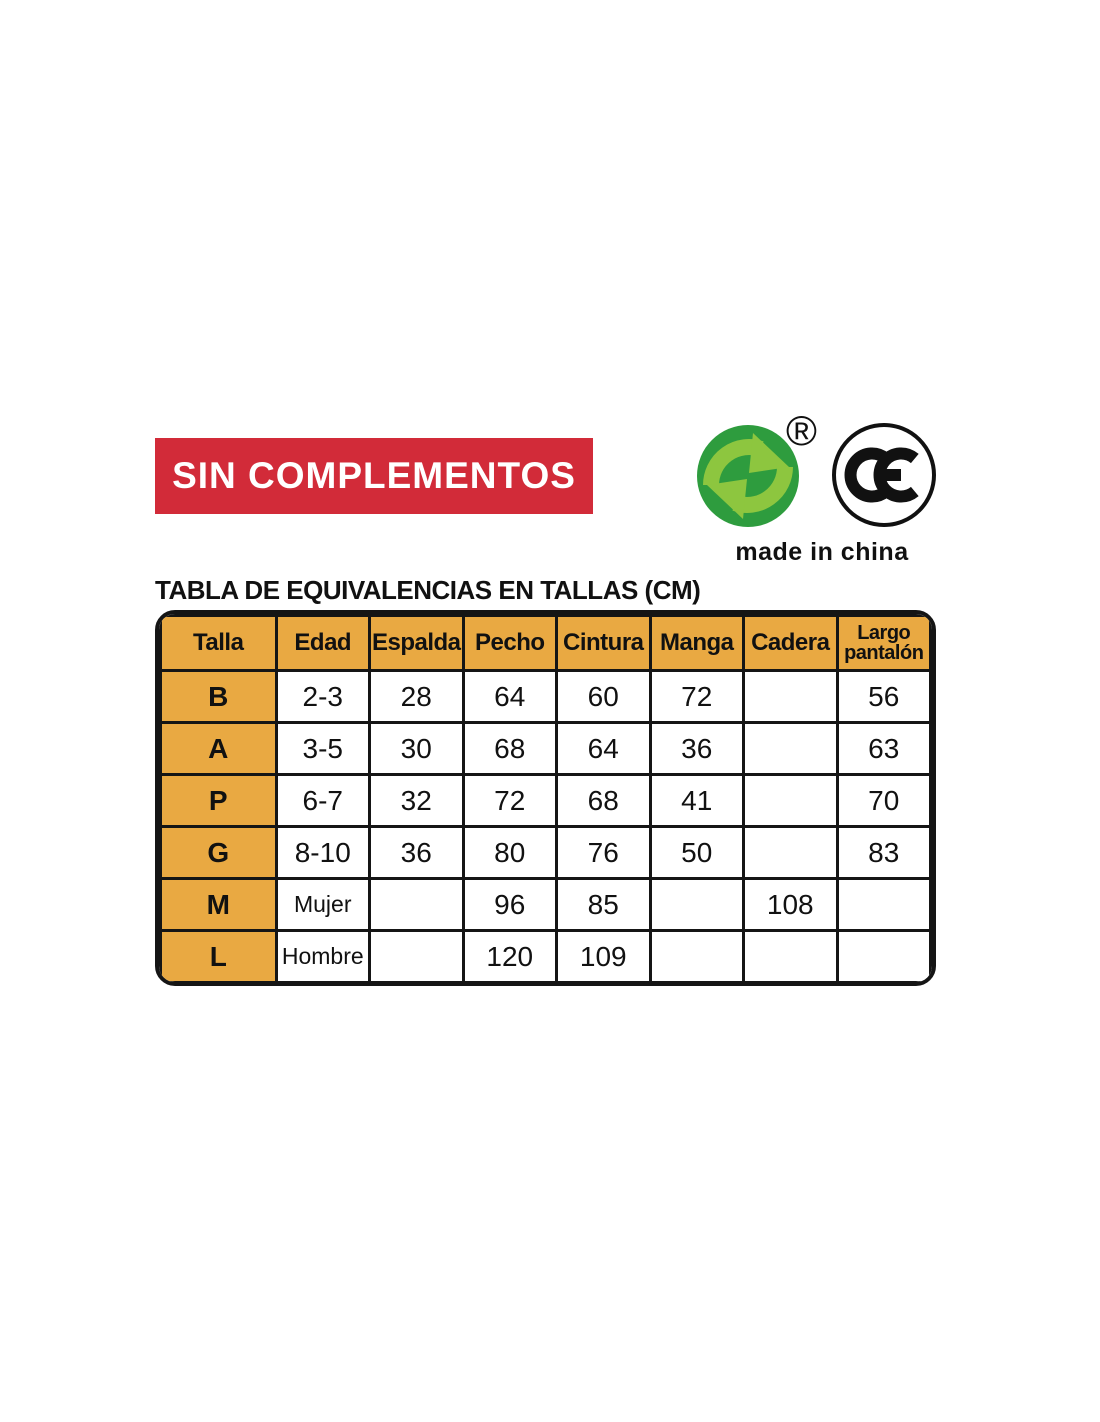 The height and width of the screenshot is (1422, 1100). Describe the element at coordinates (883, 696) in the screenshot. I see `table-cell: 56` at that location.